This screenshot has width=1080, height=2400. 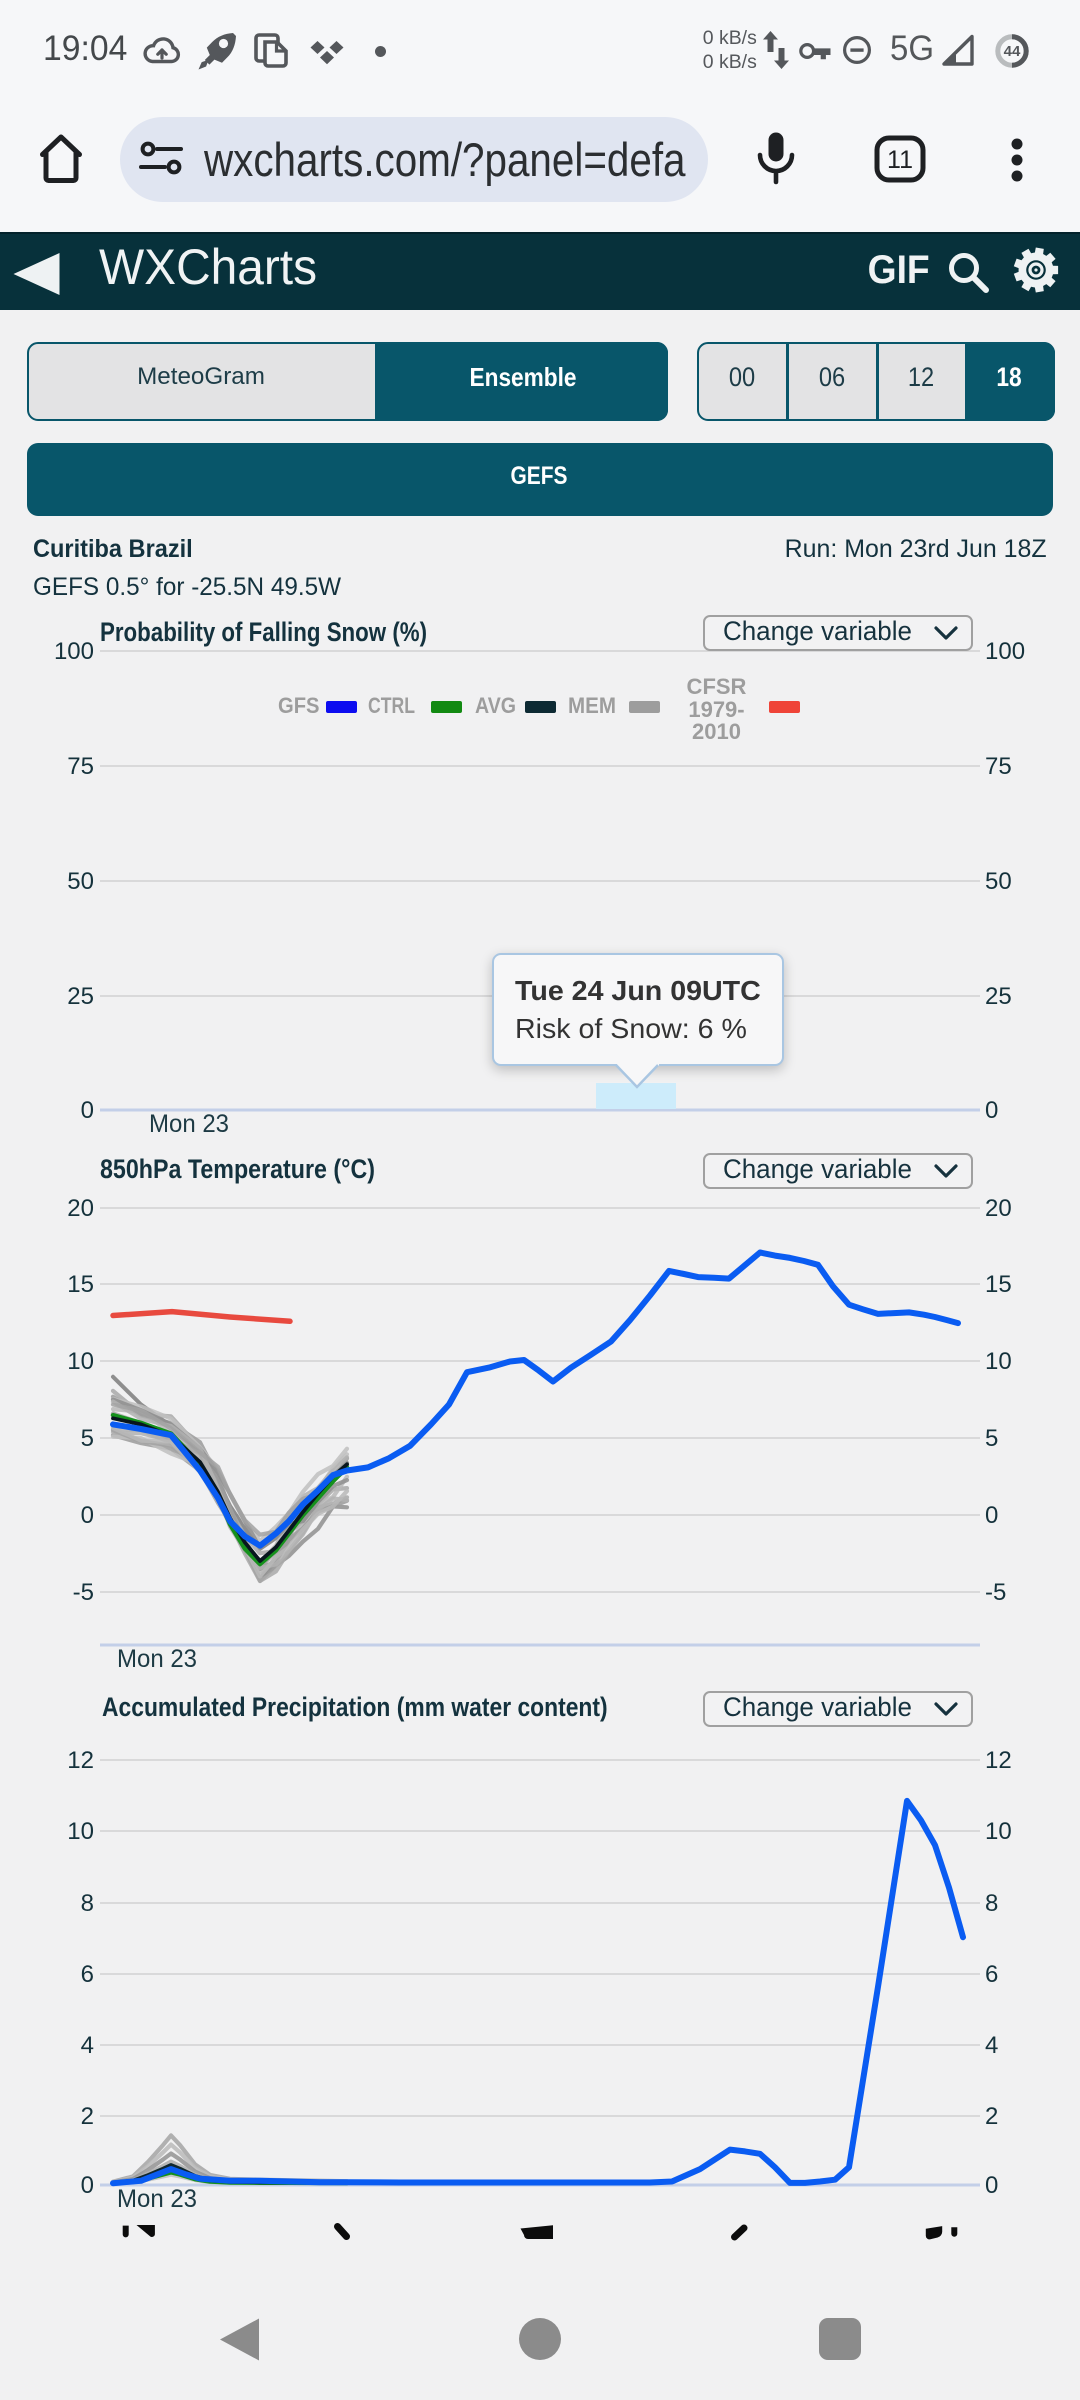 What do you see at coordinates (1012, 51) in the screenshot?
I see `svg-text: 44` at bounding box center [1012, 51].